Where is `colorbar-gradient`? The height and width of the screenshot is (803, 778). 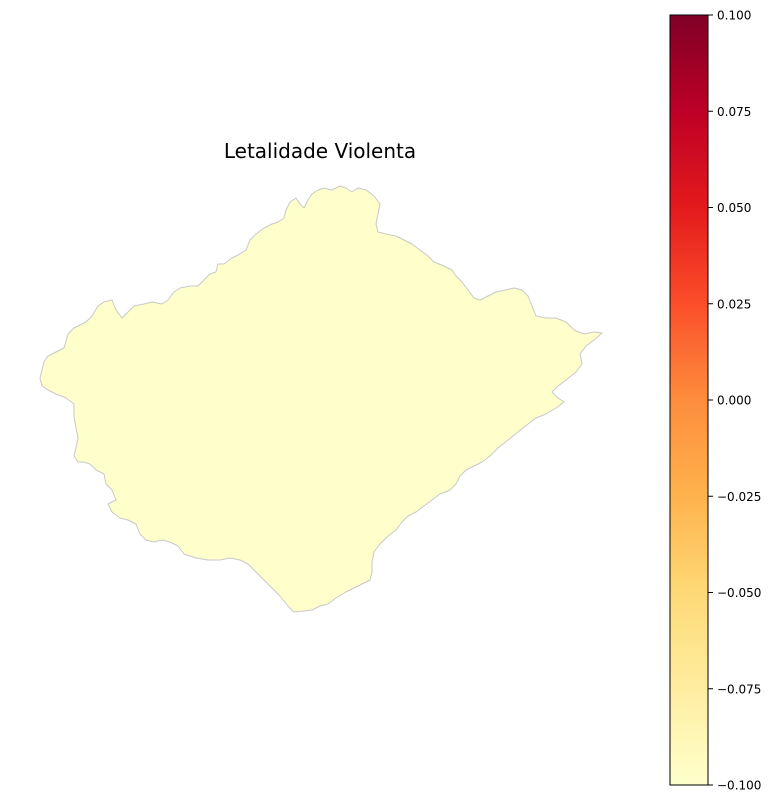 colorbar-gradient is located at coordinates (689, 400).